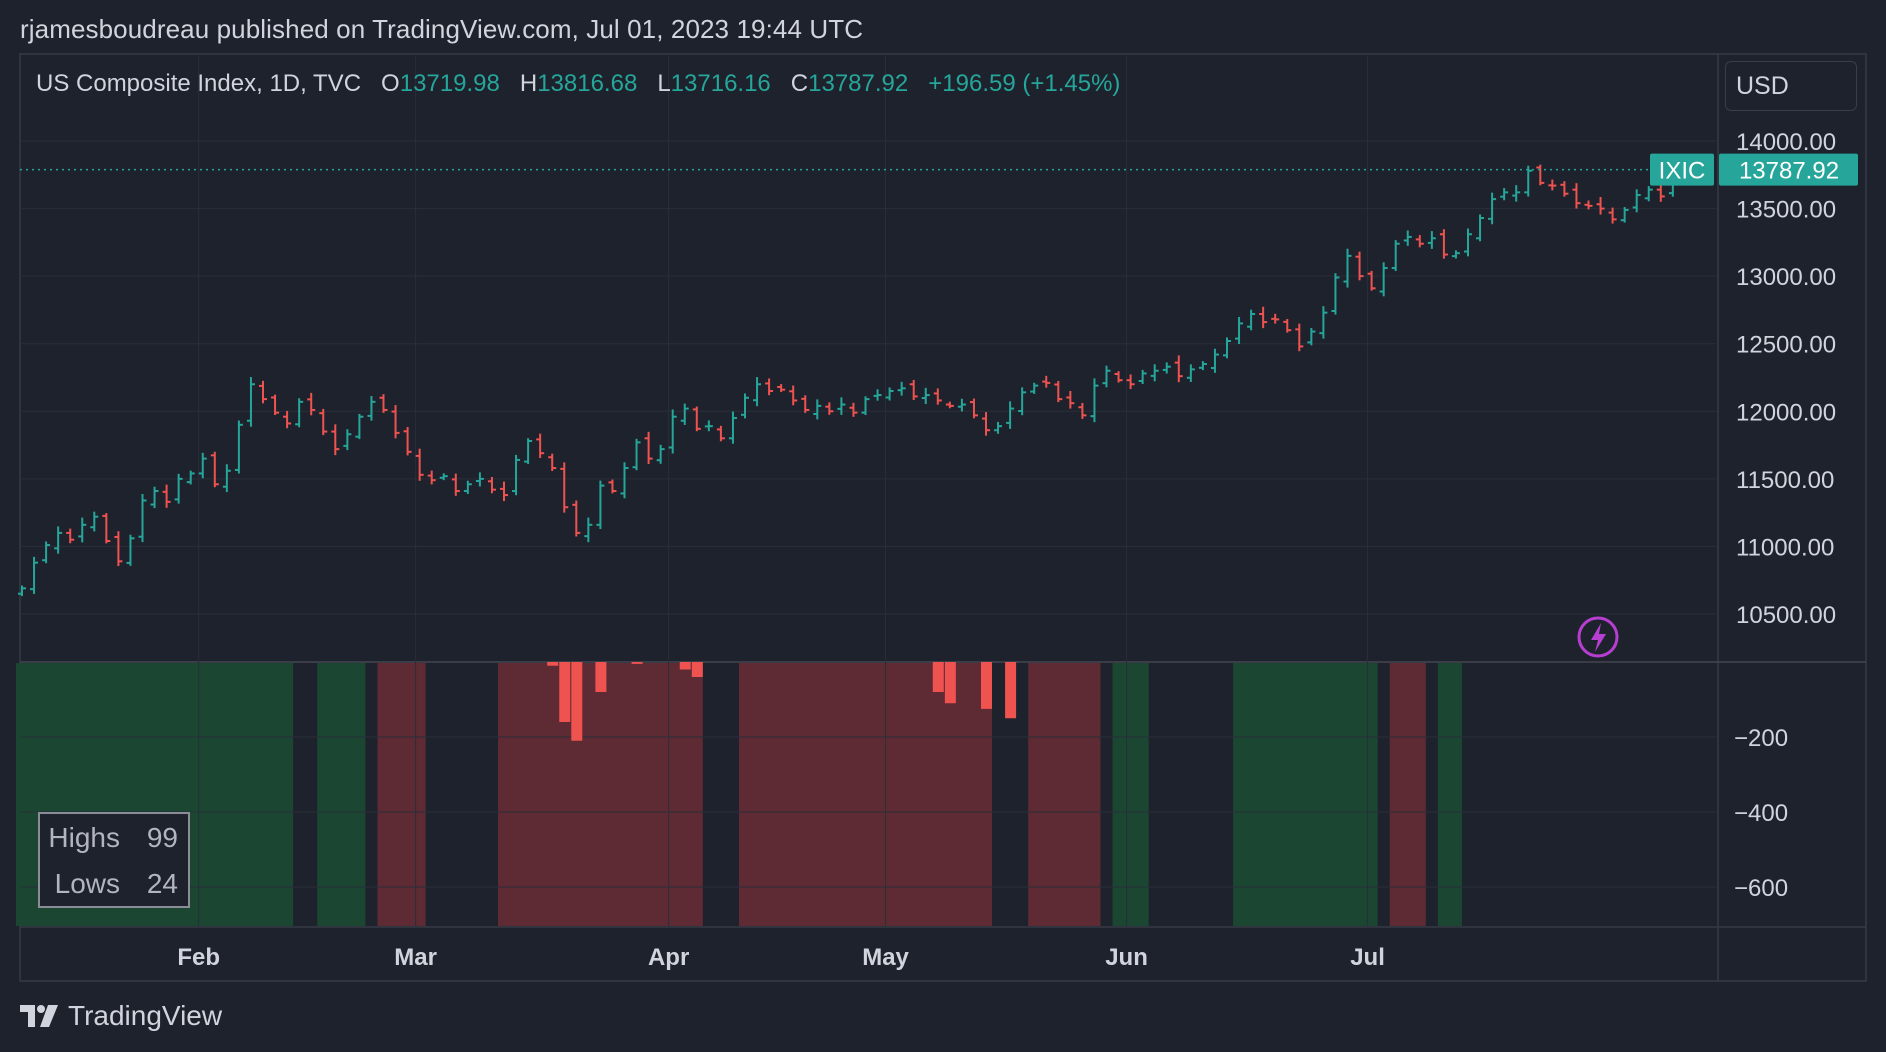 The height and width of the screenshot is (1052, 1886). Describe the element at coordinates (1682, 169) in the screenshot. I see `symbol-tag` at that location.